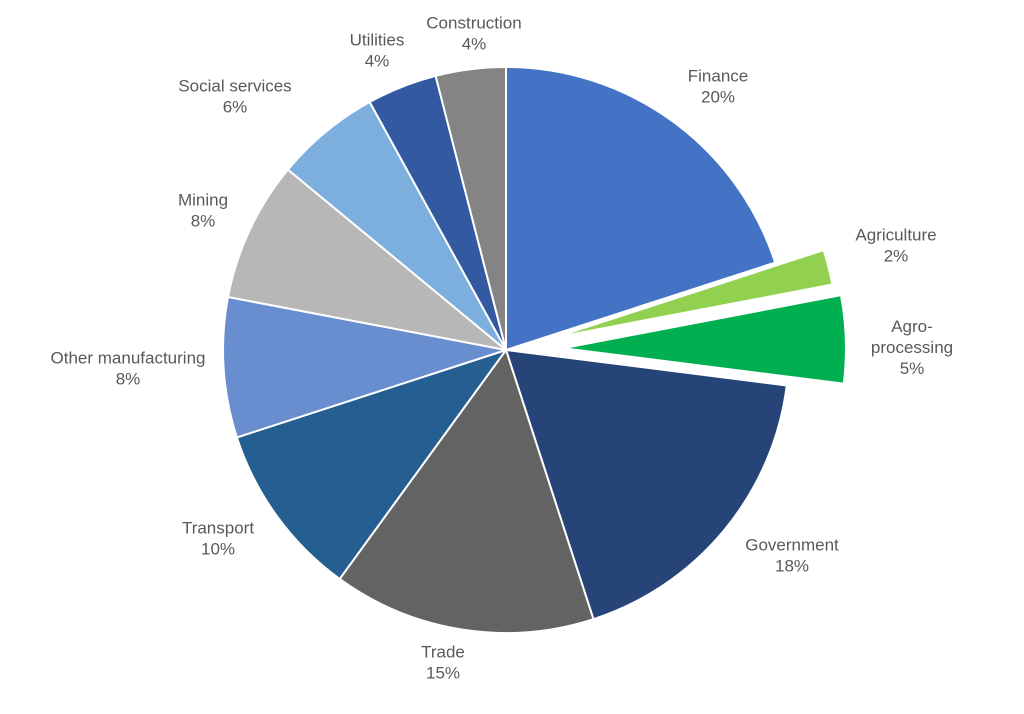  Describe the element at coordinates (704, 339) in the screenshot. I see `pie-slice-agro-processing` at that location.